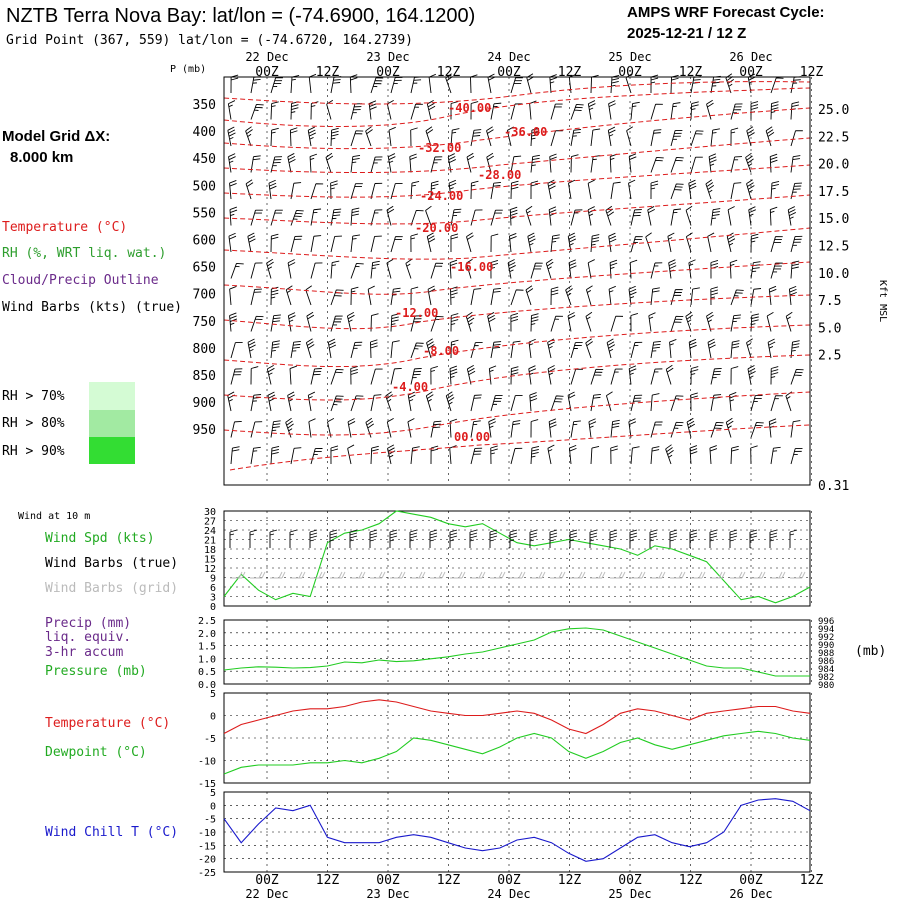 The width and height of the screenshot is (900, 900). I want to click on pressure-unit-label: (mb), so click(870, 651).